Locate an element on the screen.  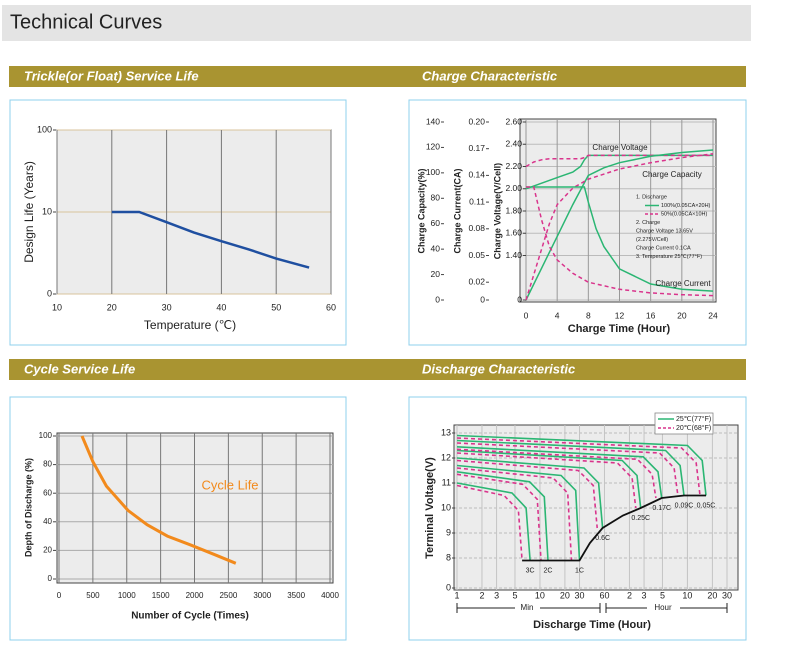
y-tick-label: 2.20 is located at coordinates (513, 166).